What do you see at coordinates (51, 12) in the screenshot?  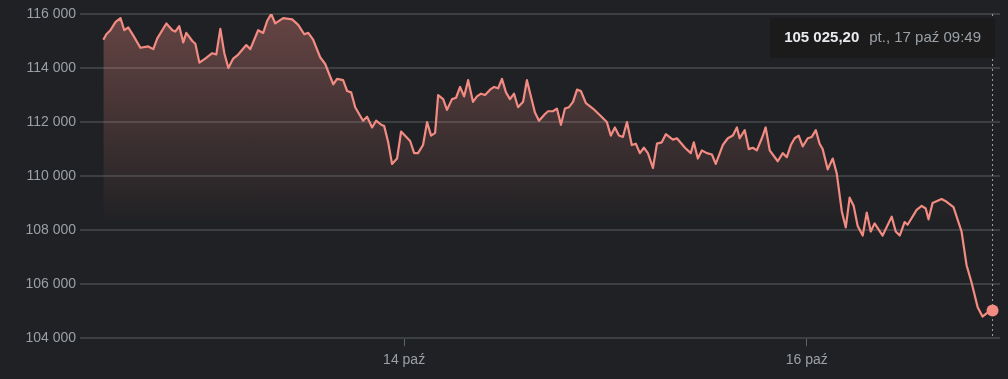 I see `y-tick-label: 116 000` at bounding box center [51, 12].